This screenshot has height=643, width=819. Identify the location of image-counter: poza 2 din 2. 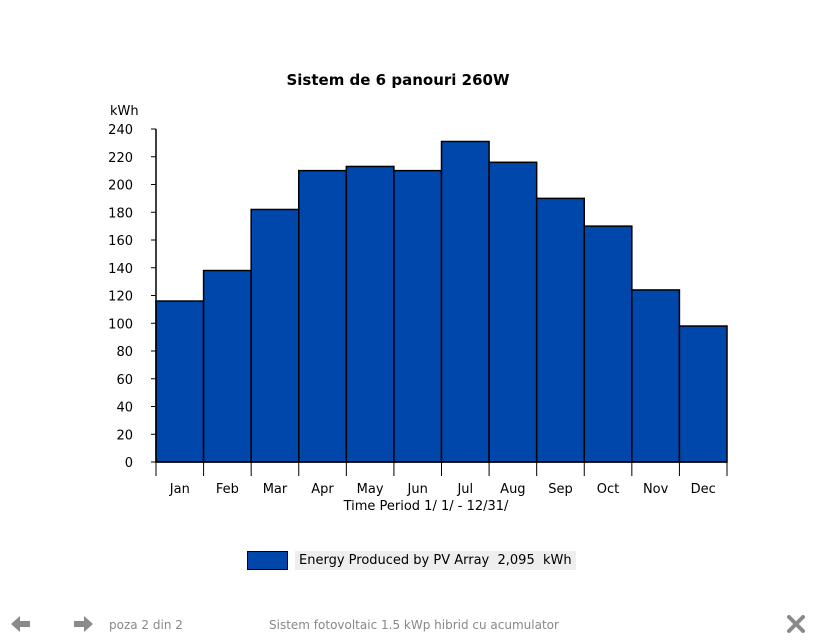
(146, 625).